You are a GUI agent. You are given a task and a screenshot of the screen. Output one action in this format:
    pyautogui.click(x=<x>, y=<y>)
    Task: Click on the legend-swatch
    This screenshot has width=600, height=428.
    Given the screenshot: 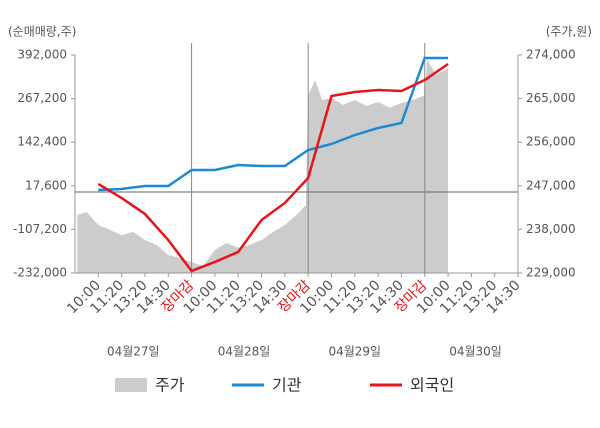 What is the action you would take?
    pyautogui.click(x=131, y=385)
    